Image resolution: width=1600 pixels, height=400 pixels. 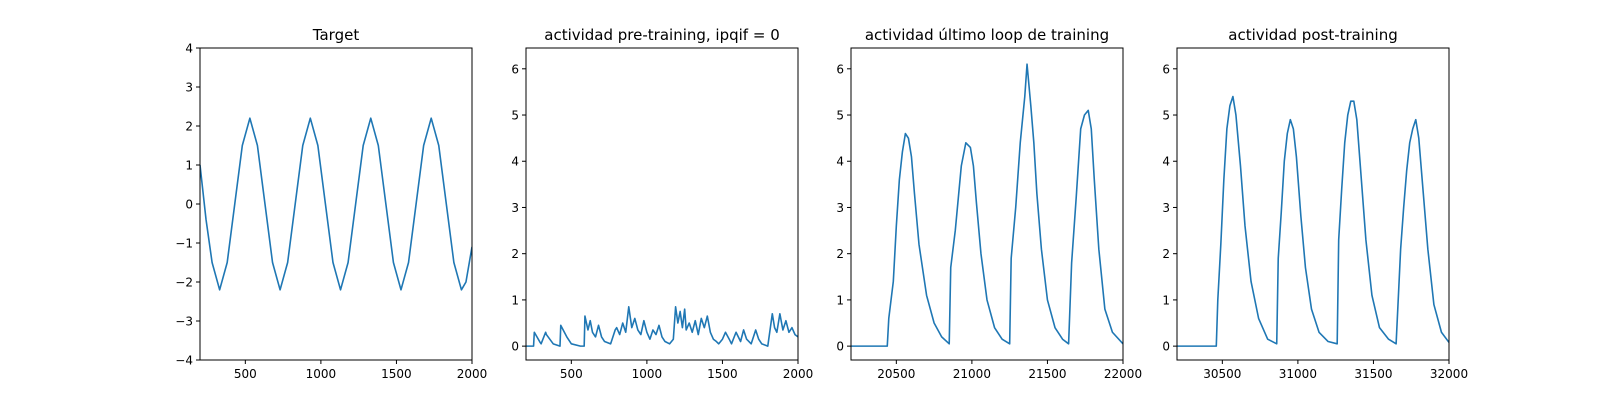 I want to click on x-tick-label: 22000, so click(x=1123, y=374).